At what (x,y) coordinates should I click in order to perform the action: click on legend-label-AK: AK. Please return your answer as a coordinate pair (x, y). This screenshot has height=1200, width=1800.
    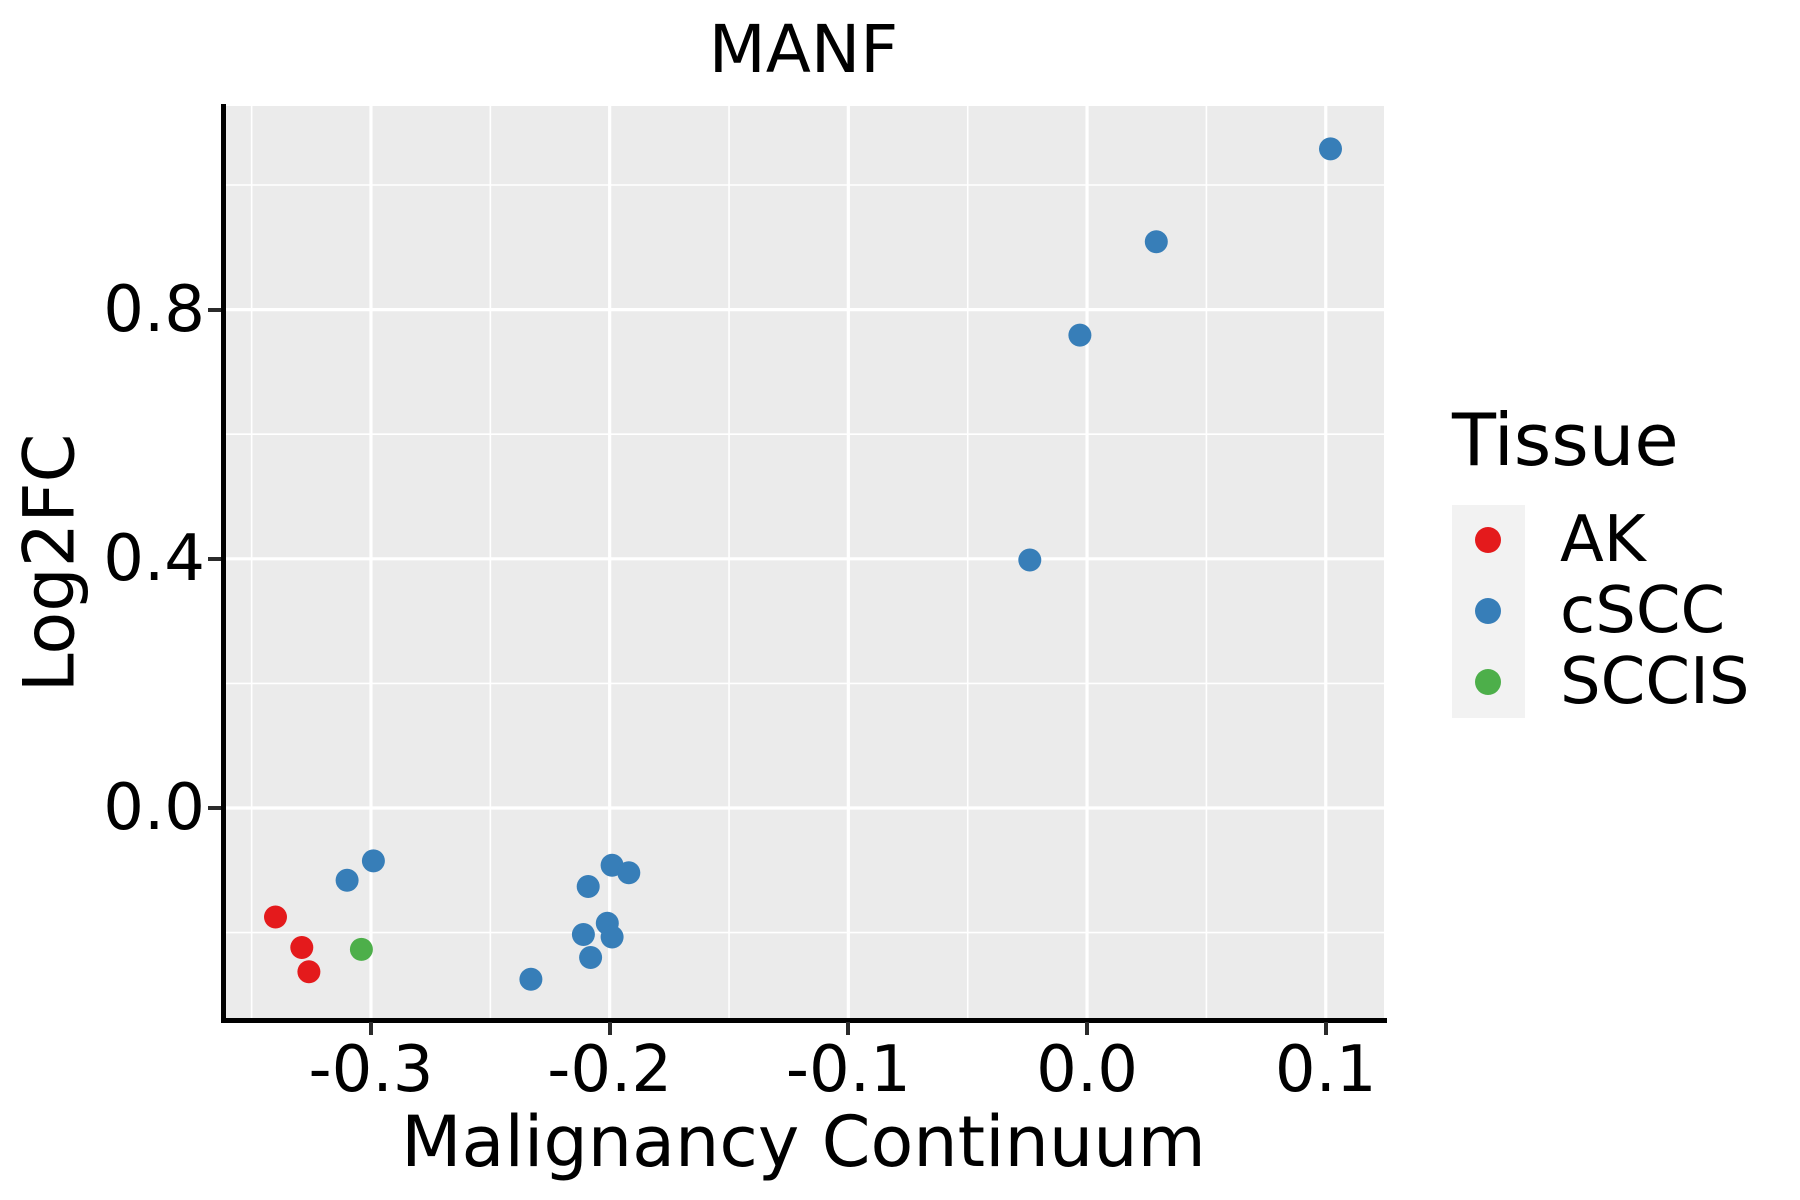
    Looking at the image, I should click on (1603, 540).